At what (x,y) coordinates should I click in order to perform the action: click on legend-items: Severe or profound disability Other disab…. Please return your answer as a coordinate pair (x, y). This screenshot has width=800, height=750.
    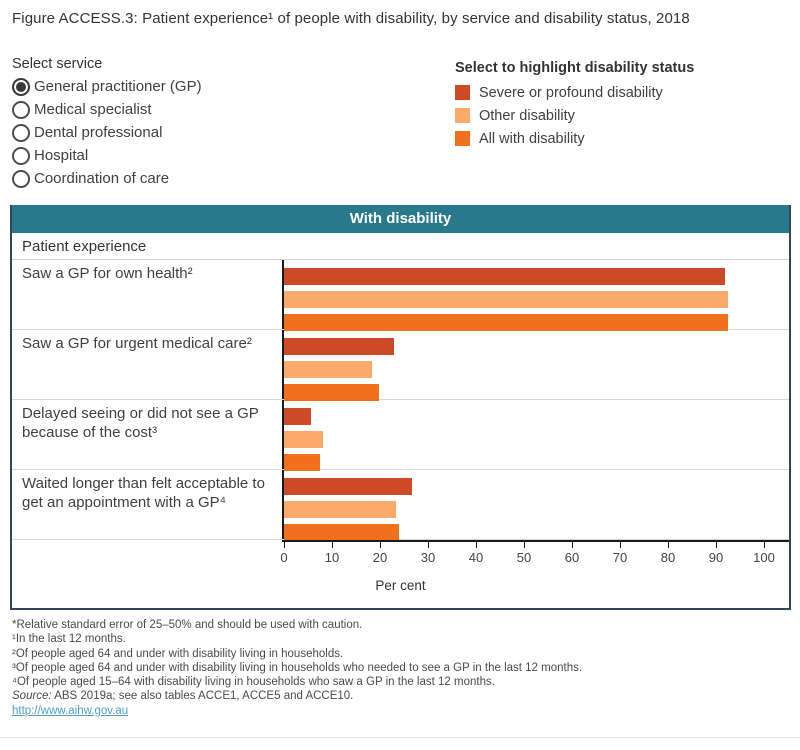
    Looking at the image, I should click on (574, 115).